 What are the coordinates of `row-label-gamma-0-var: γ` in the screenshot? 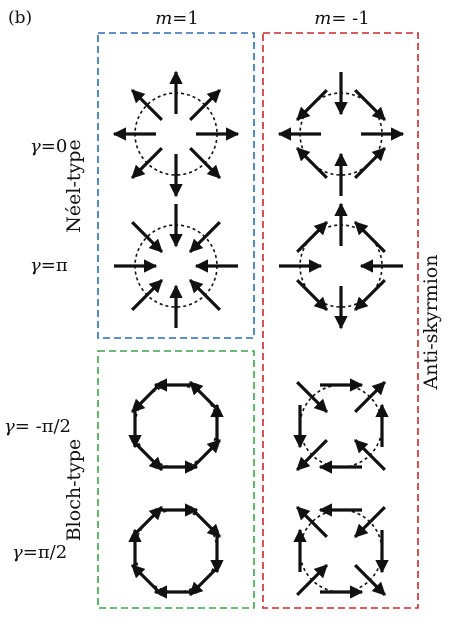 It's located at (35, 146).